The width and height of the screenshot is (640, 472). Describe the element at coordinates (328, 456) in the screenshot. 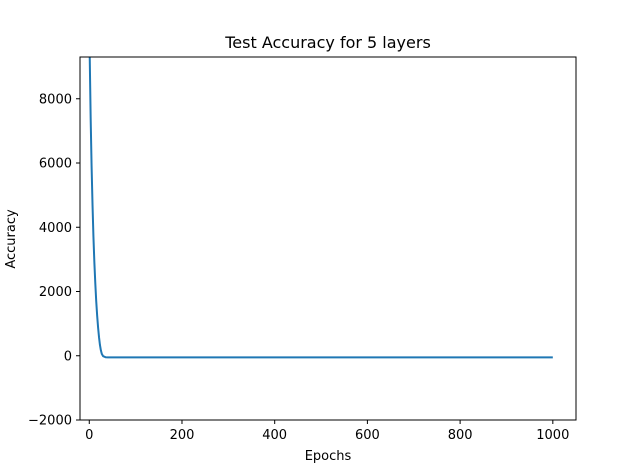

I see `x-axis-label: Epochs` at that location.